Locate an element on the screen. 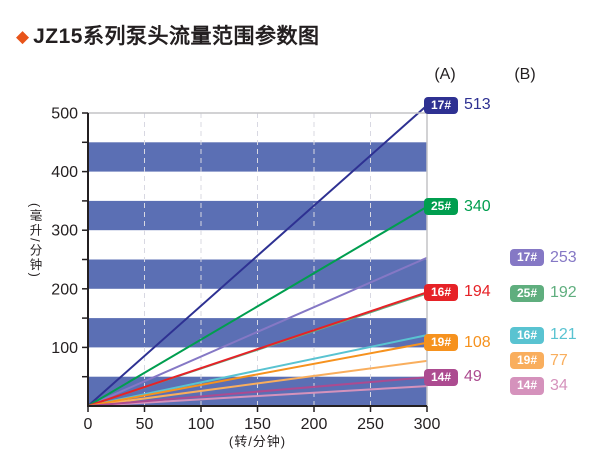 Image resolution: width=601 pixels, height=474 pixels. legend-item-B-17: 17# 253 is located at coordinates (543, 258).